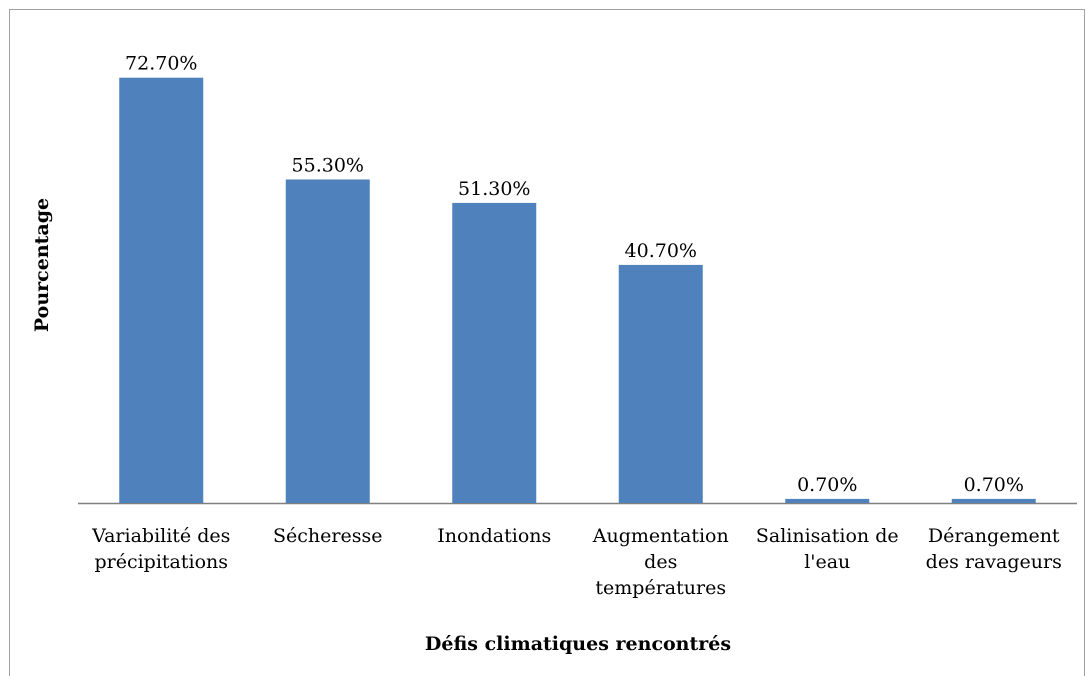  I want to click on data-label: 51.30%, so click(494, 189).